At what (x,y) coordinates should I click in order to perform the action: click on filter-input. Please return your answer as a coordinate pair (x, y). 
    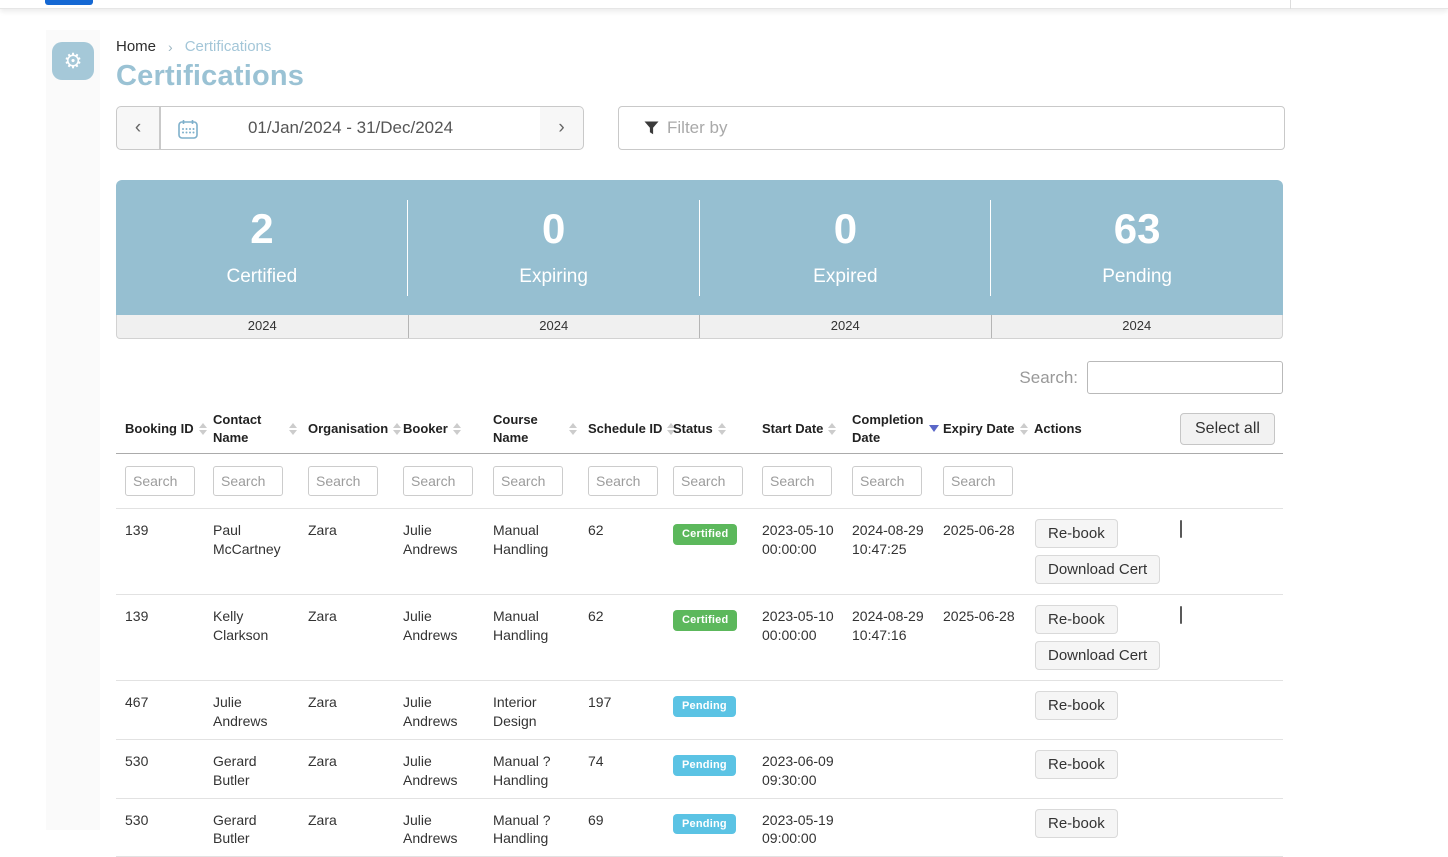
    Looking at the image, I should click on (951, 128).